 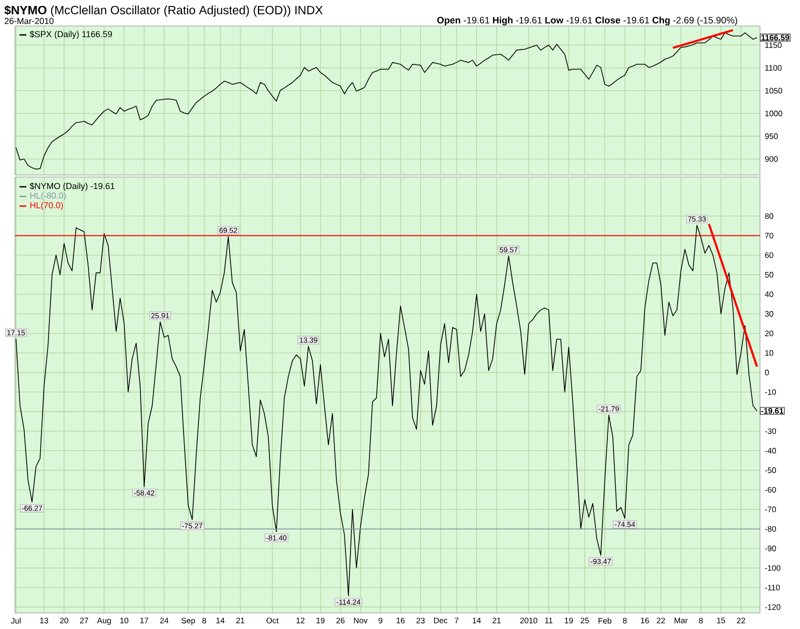 What do you see at coordinates (773, 113) in the screenshot?
I see `y-tick-label: 1000` at bounding box center [773, 113].